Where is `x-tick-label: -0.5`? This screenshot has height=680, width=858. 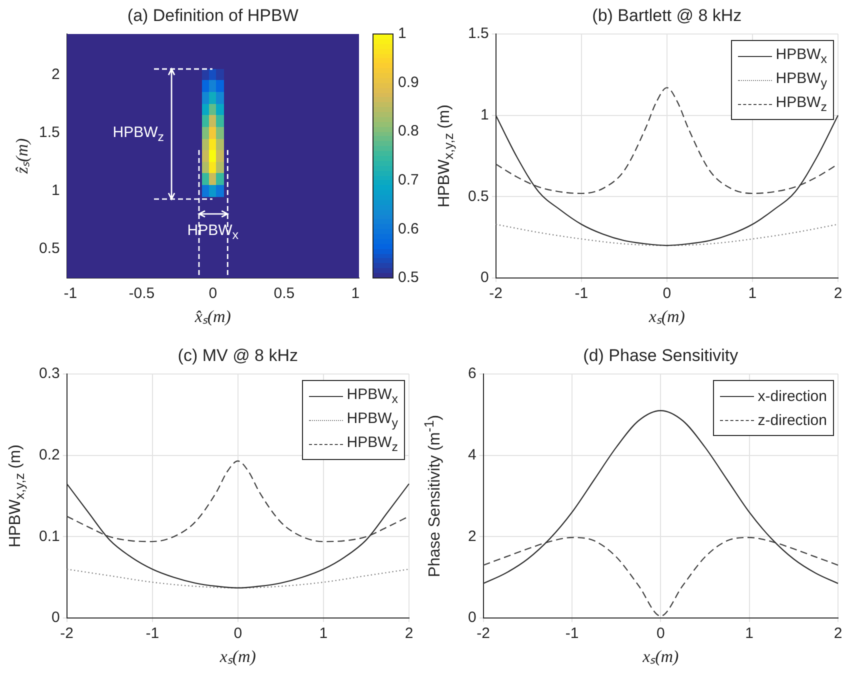
x-tick-label: -0.5 is located at coordinates (141, 293).